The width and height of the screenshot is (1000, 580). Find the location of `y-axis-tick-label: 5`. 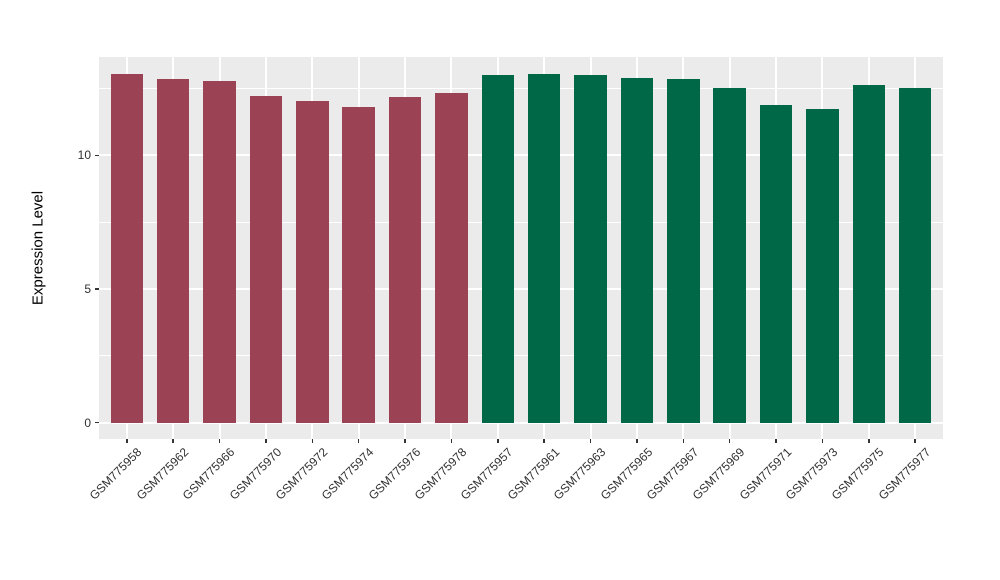

y-axis-tick-label: 5 is located at coordinates (87, 289).